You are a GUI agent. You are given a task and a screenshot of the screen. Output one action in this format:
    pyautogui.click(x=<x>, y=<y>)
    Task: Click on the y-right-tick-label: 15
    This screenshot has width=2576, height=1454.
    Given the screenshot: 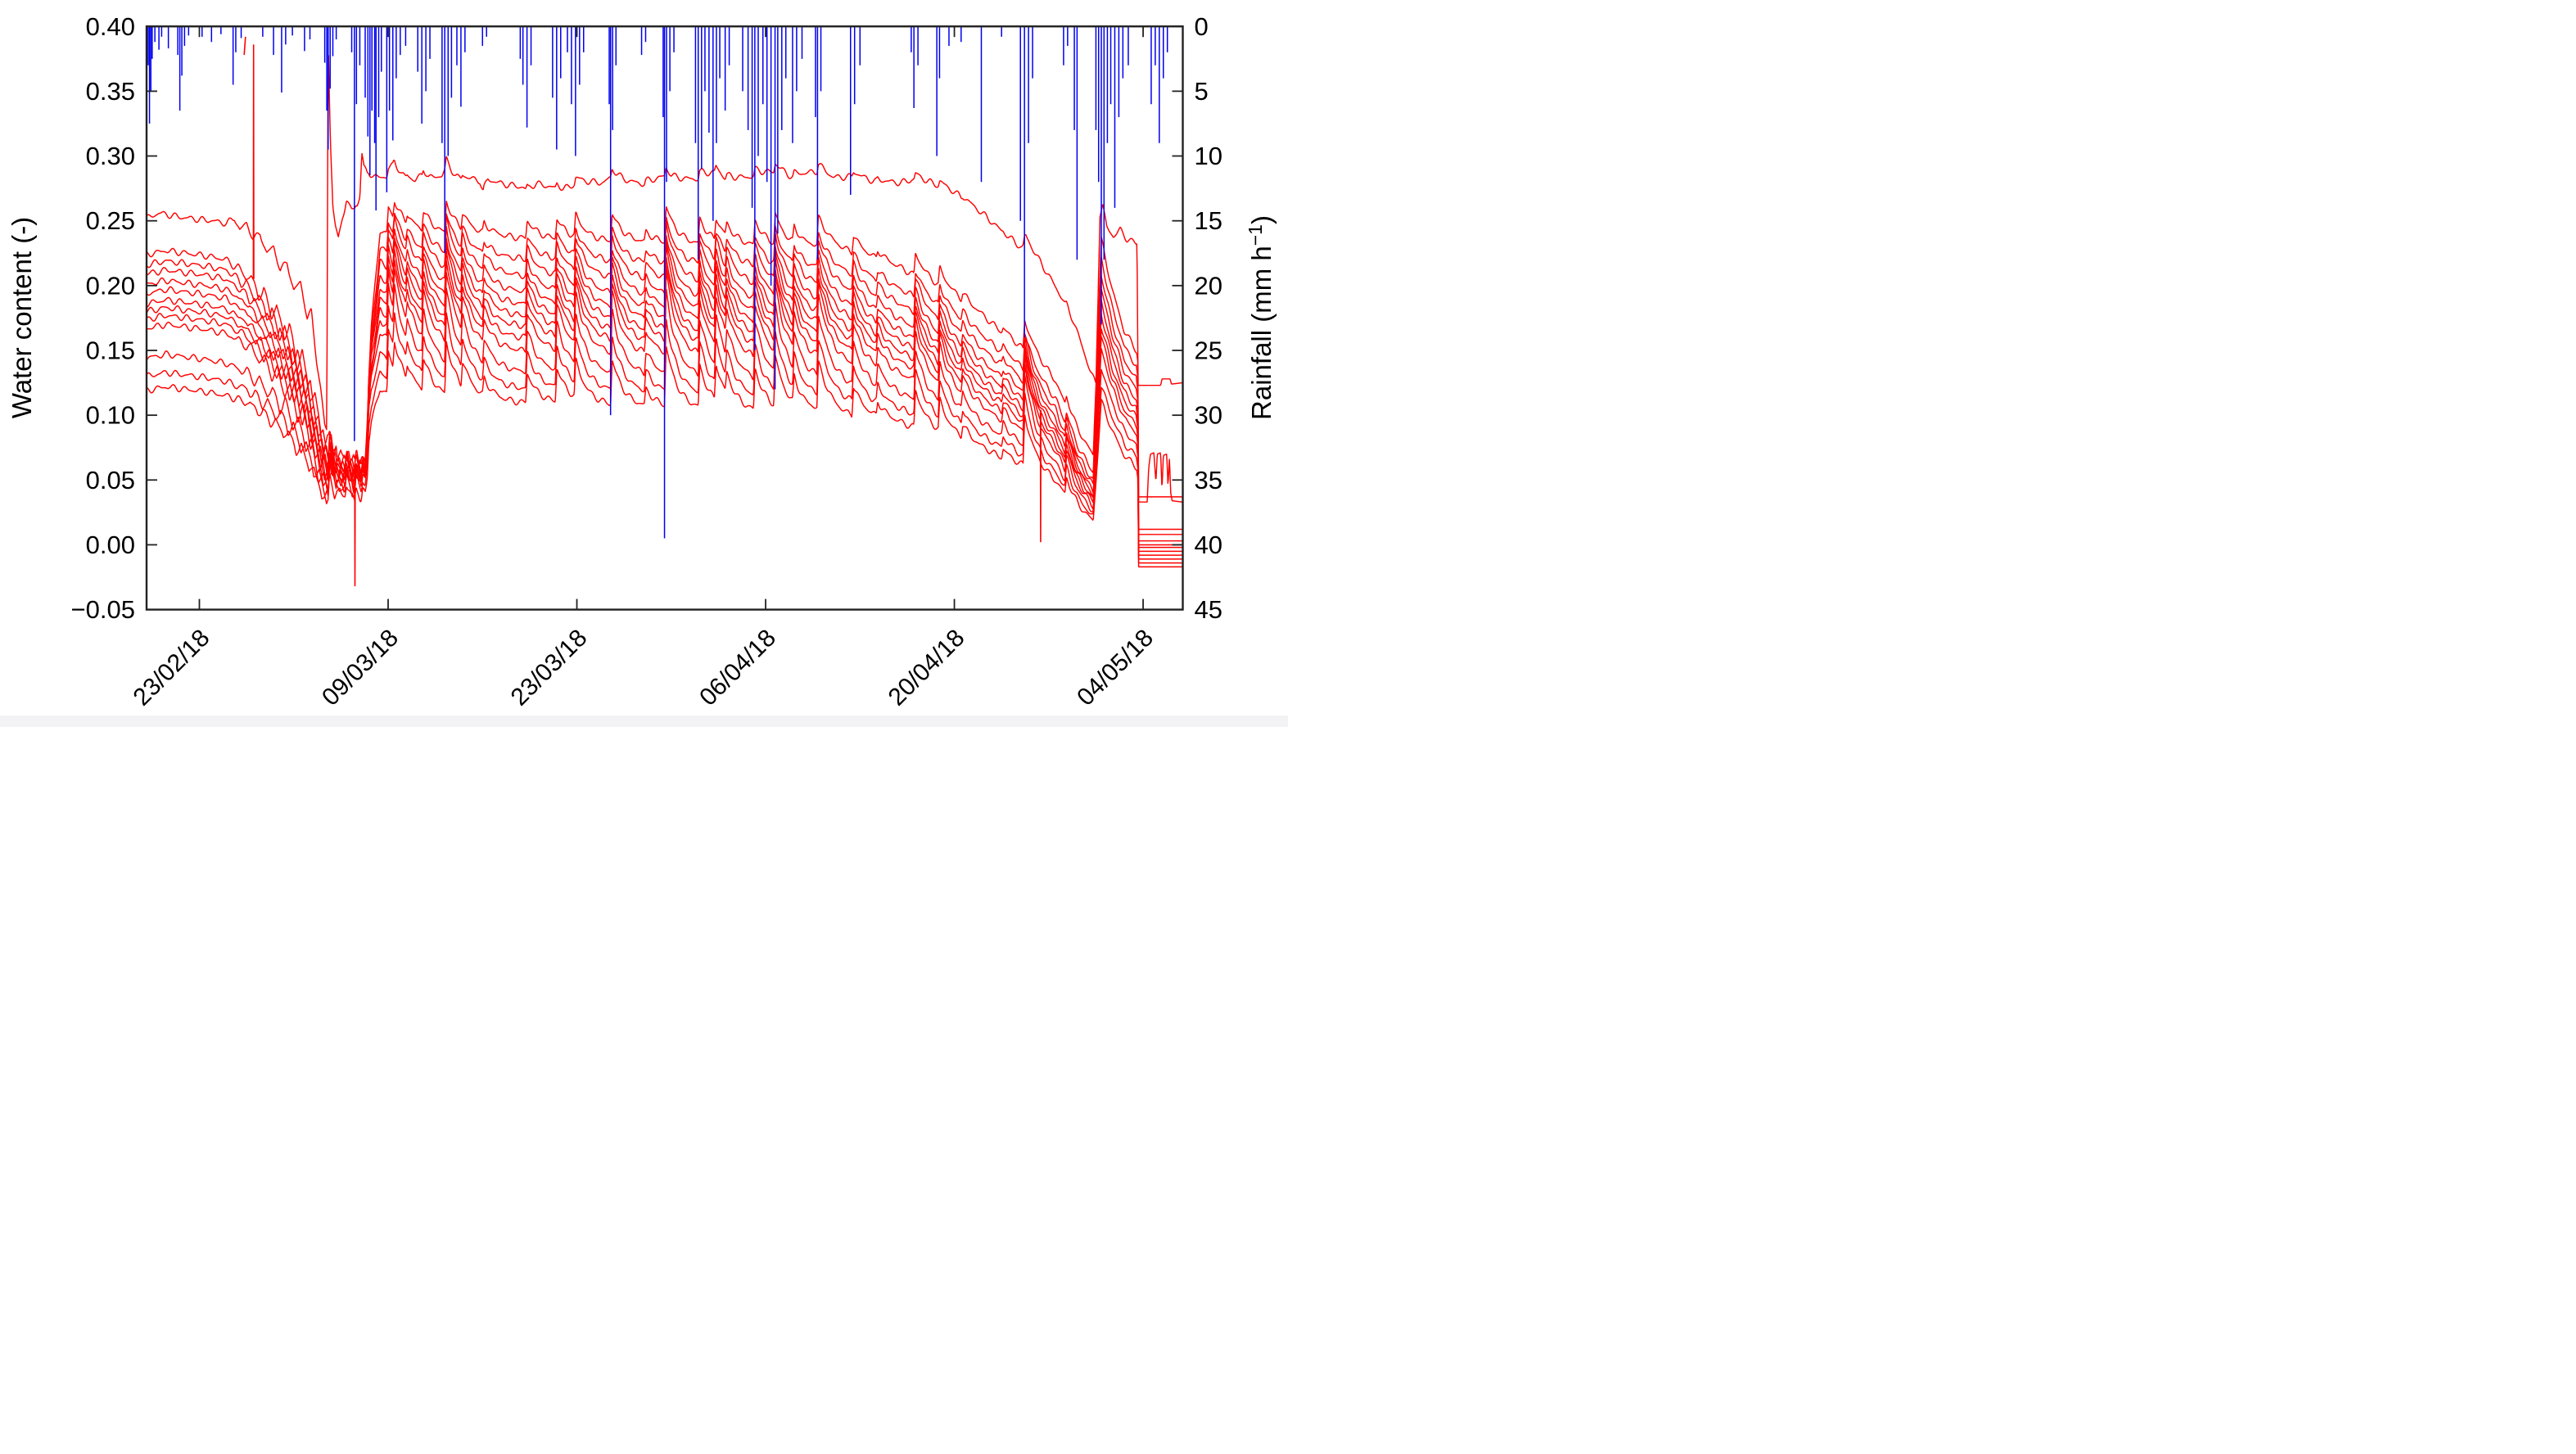 What is the action you would take?
    pyautogui.click(x=1208, y=220)
    